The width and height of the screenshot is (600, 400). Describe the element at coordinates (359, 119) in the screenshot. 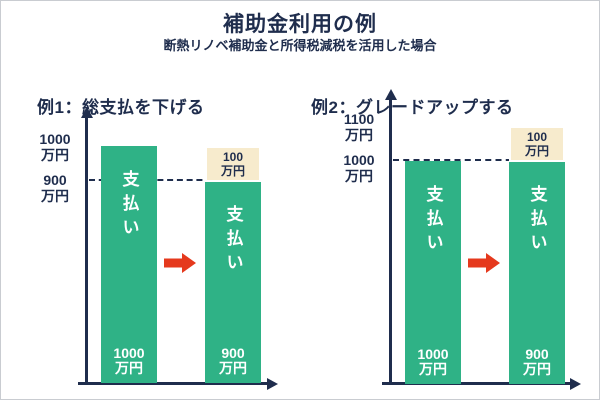

I see `y-tick-value: 1100` at that location.